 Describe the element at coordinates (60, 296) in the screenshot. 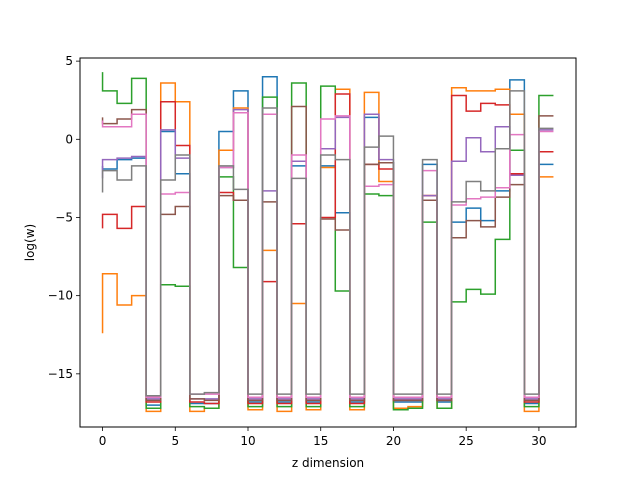

I see `y-tick-label: −10` at that location.